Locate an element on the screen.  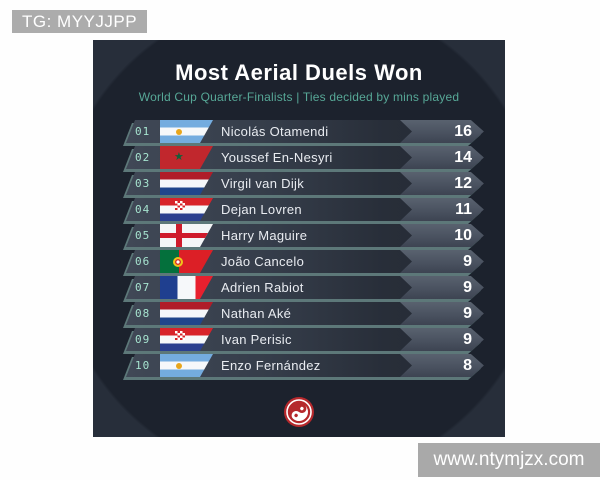
swirl-icon is located at coordinates (299, 412).